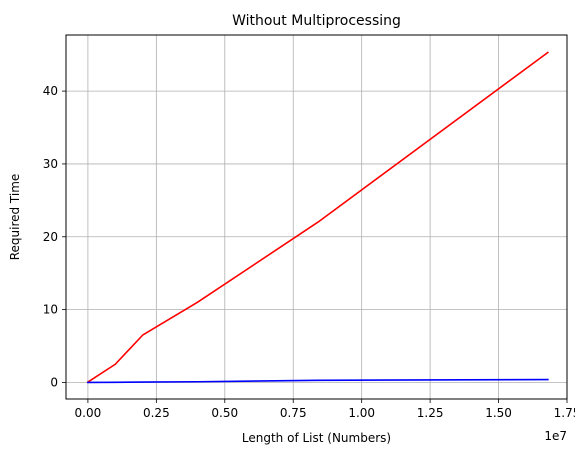  What do you see at coordinates (498, 413) in the screenshot?
I see `x-tick-label: 1.50` at bounding box center [498, 413].